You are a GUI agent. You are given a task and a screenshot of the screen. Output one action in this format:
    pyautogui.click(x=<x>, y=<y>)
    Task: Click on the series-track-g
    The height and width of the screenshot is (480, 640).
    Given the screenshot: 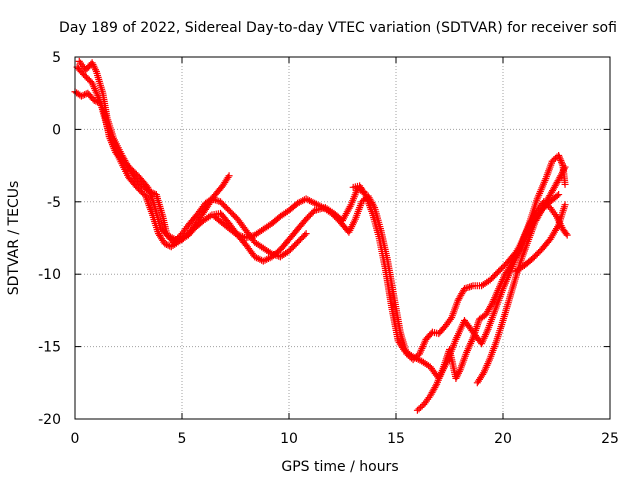 What is the action you would take?
    pyautogui.click(x=521, y=275)
    